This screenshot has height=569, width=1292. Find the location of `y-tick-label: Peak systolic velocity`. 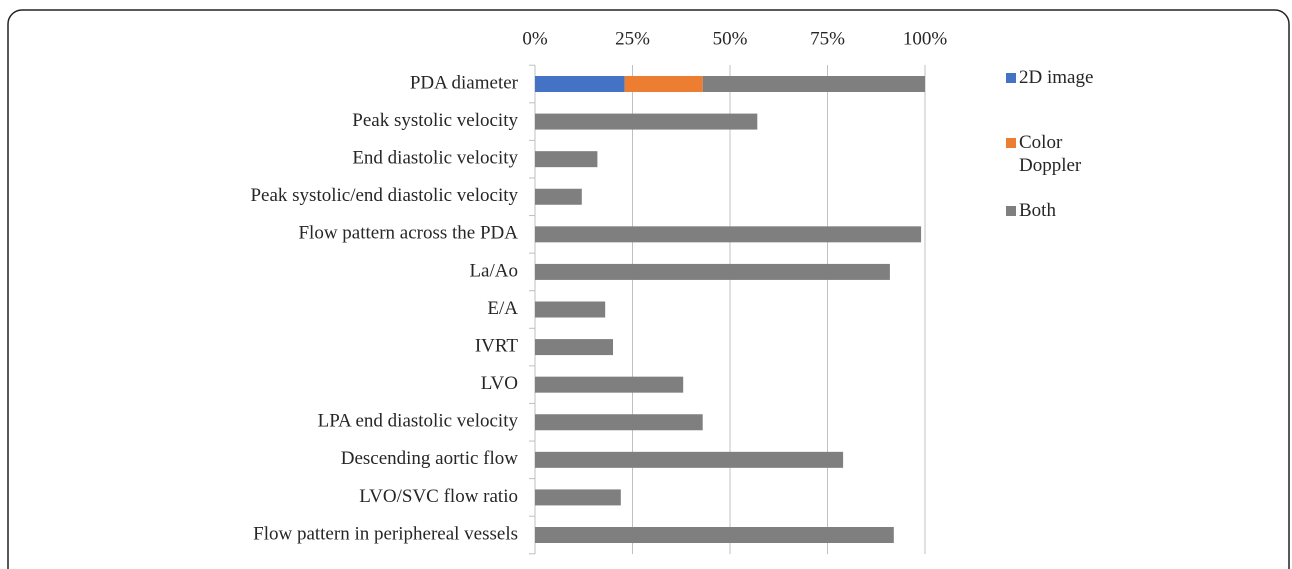

y-tick-label: Peak systolic velocity is located at coordinates (435, 120).